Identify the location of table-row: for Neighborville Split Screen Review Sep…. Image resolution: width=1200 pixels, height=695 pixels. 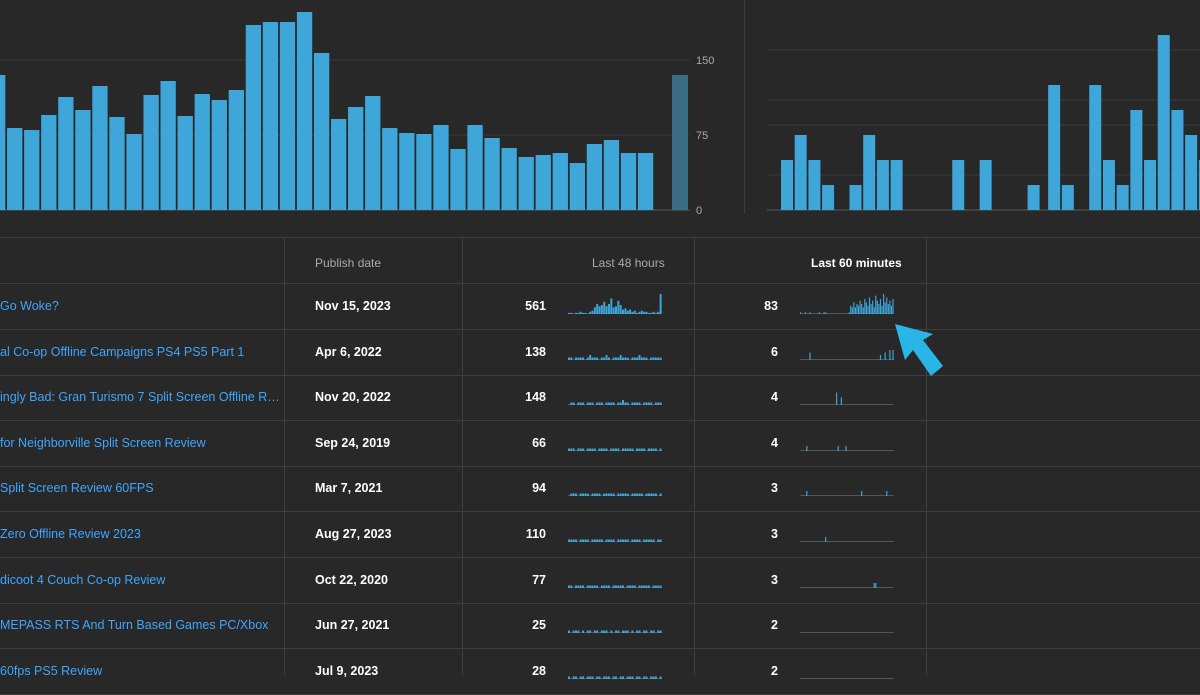
(600, 444).